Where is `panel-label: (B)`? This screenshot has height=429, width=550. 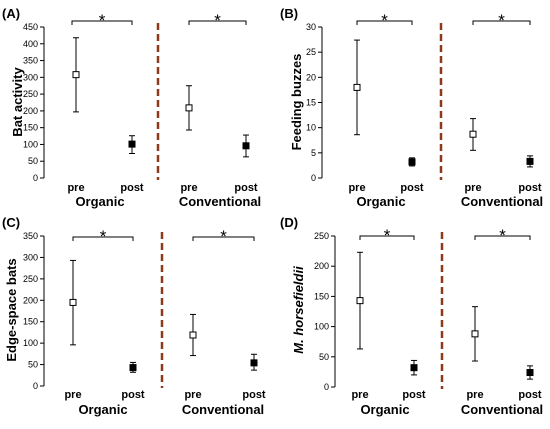
panel-label: (B) is located at coordinates (289, 13).